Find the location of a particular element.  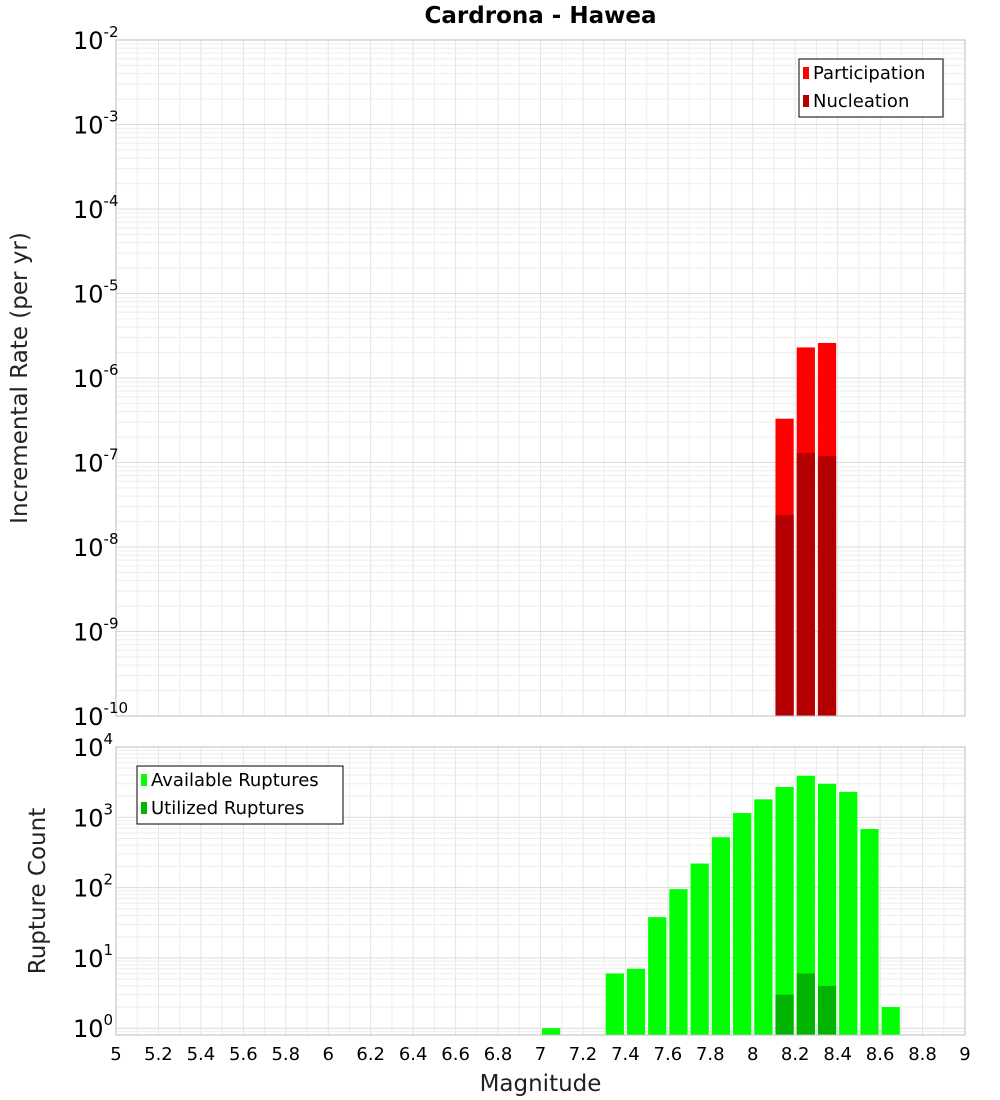

y-tick-label: 10⁻⁸ is located at coordinates (96, 546).